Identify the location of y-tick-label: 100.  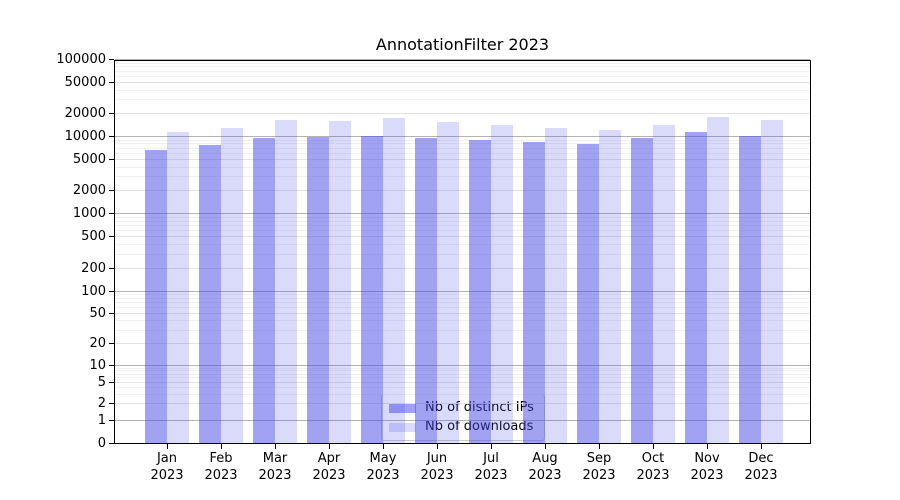
(93, 291).